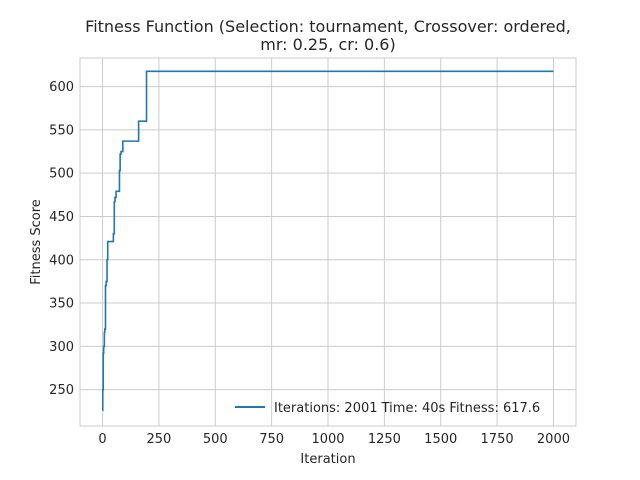 This screenshot has height=480, width=640. What do you see at coordinates (553, 439) in the screenshot?
I see `x-tick-label: 2000` at bounding box center [553, 439].